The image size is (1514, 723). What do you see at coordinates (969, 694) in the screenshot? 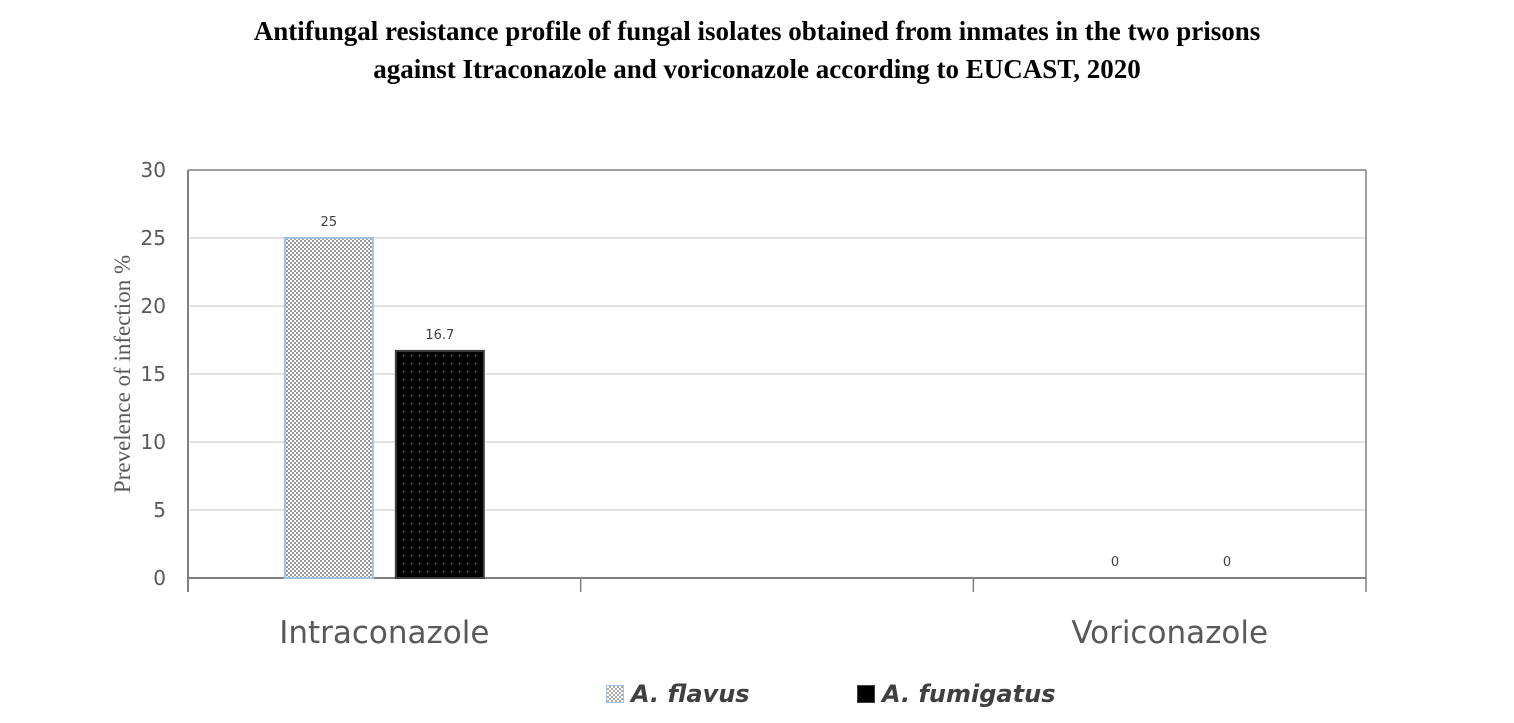
I see `legend-label: A. fumigatus` at bounding box center [969, 694].